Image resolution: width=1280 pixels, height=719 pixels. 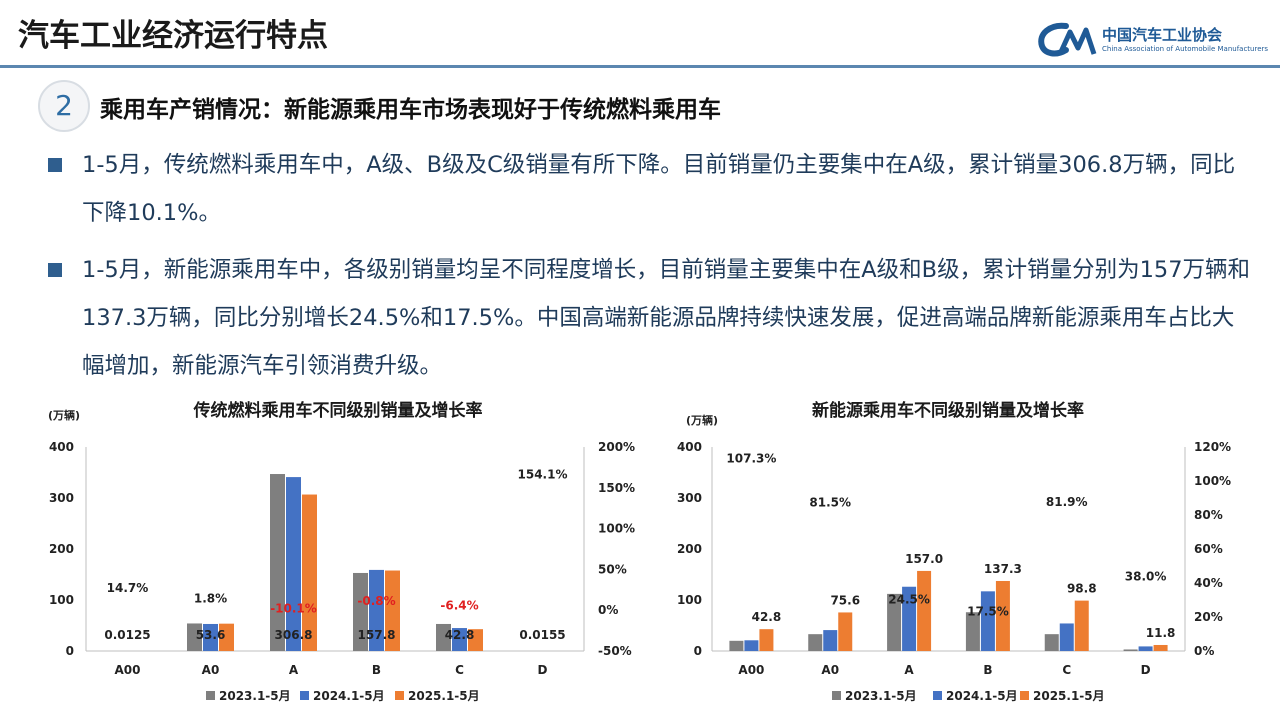 What do you see at coordinates (751, 459) in the screenshot?
I see `growth-rate-label: 107.3%` at bounding box center [751, 459].